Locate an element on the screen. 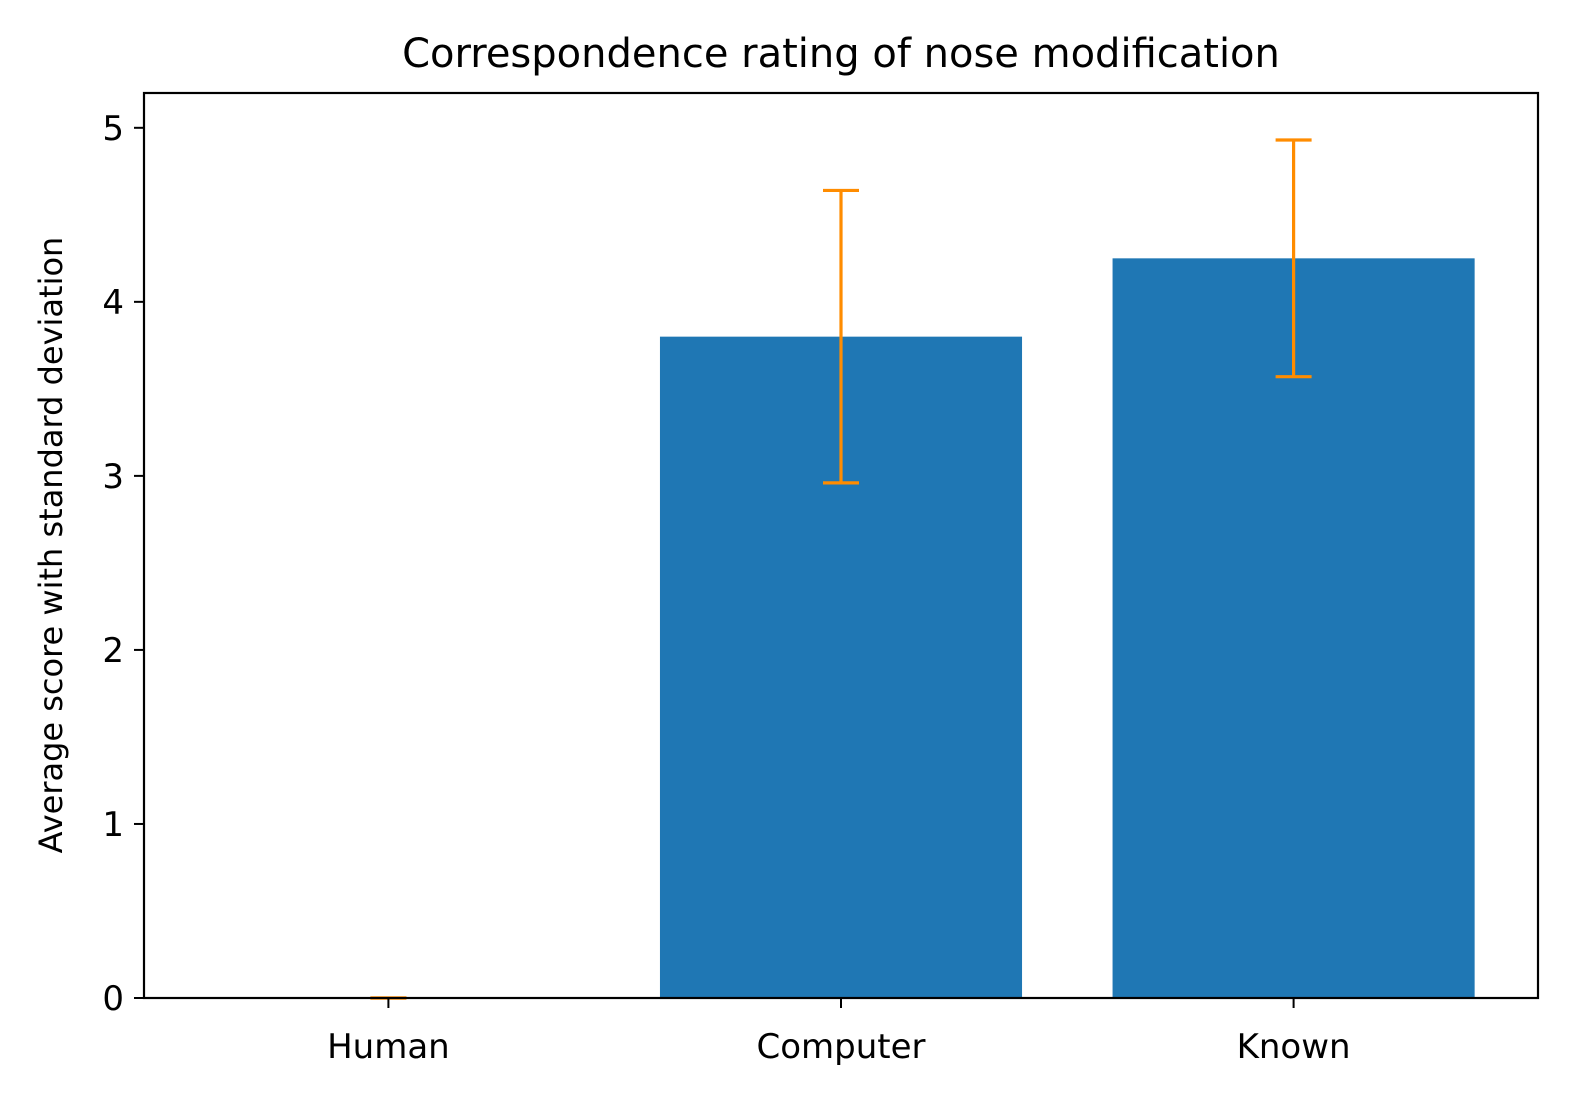  y-tick-label: 5 is located at coordinates (113, 129).